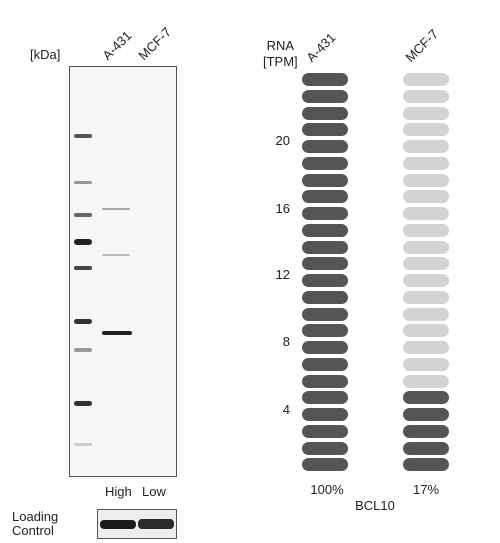  I want to click on rna-tick-16: 16, so click(282, 208).